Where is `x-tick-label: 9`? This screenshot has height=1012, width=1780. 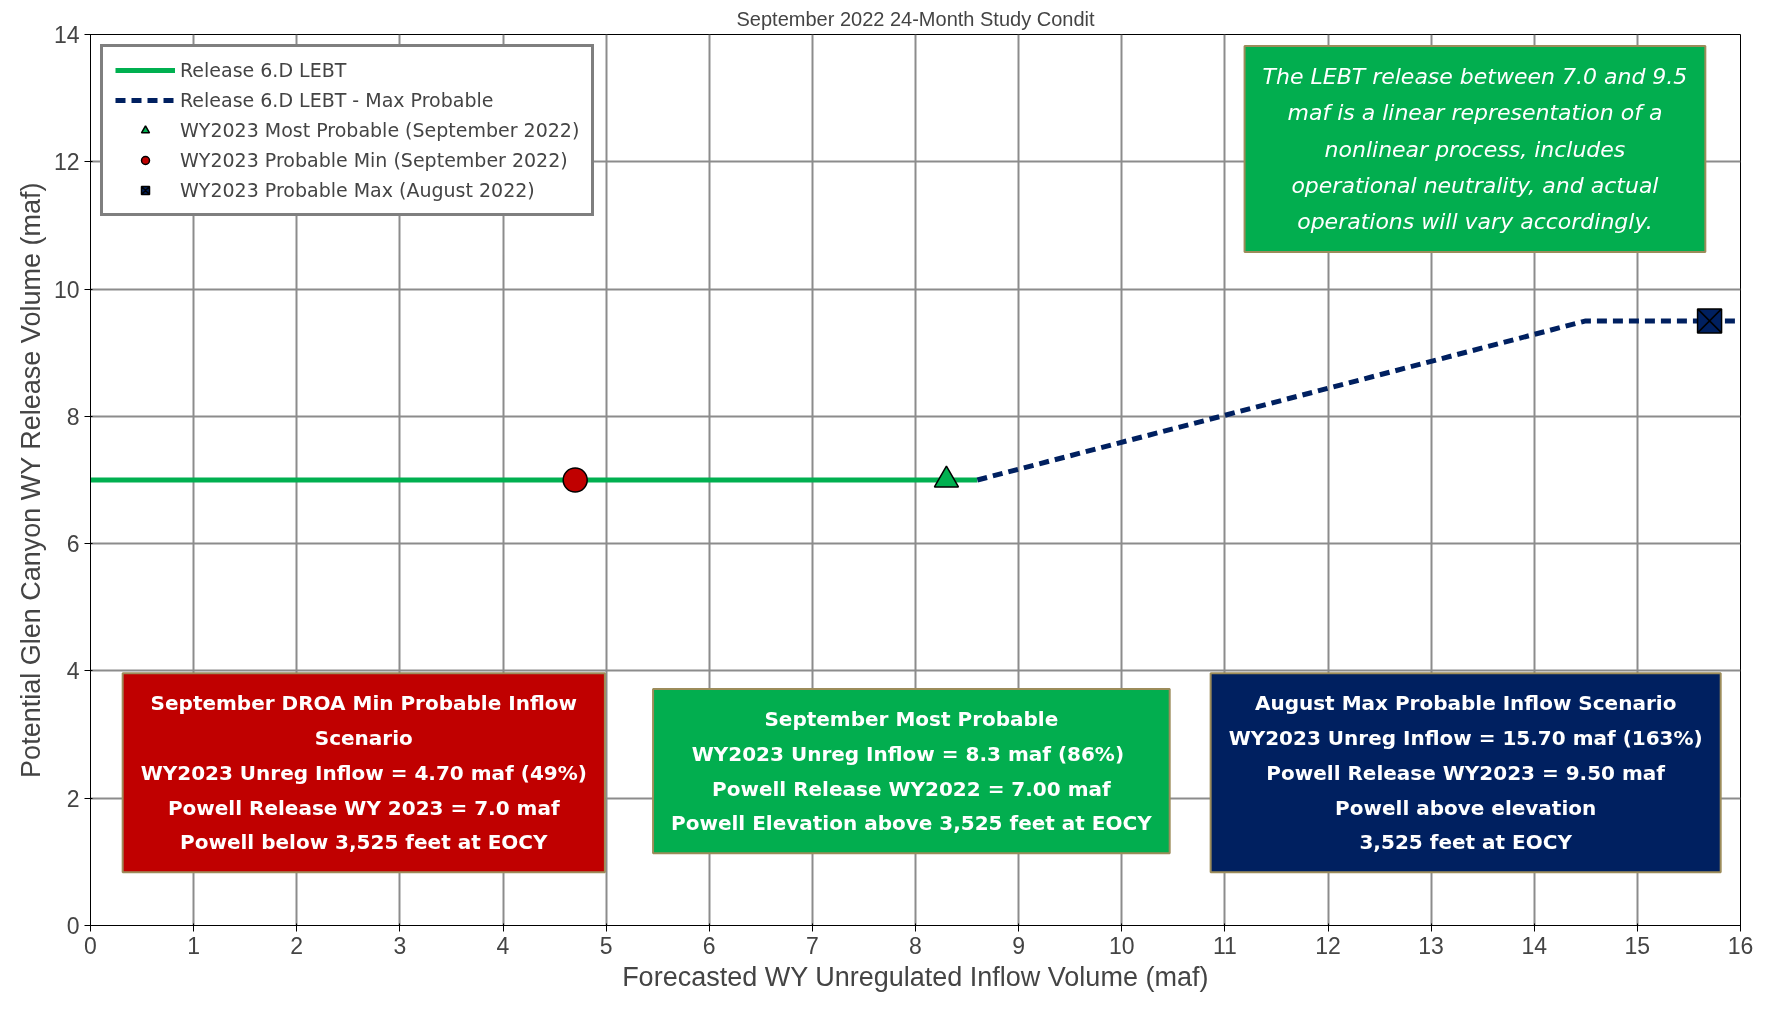
x-tick-label: 9 is located at coordinates (1019, 945).